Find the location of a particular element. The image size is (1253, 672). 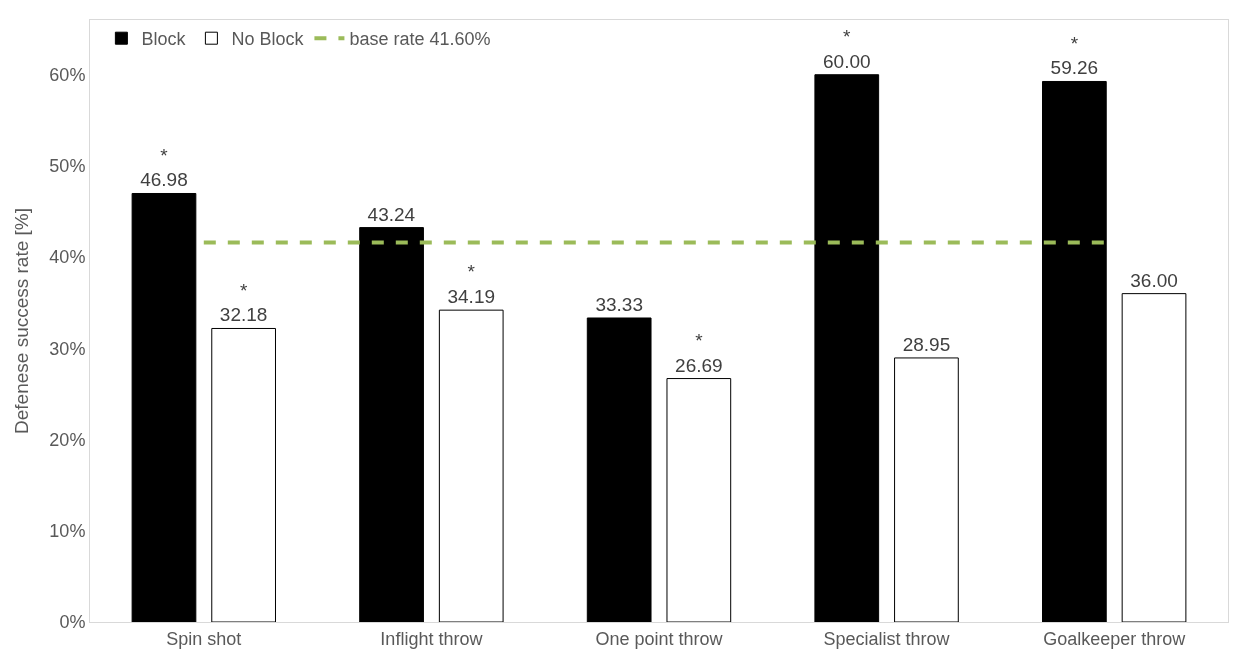

x-tick-label: One point throw is located at coordinates (659, 638).